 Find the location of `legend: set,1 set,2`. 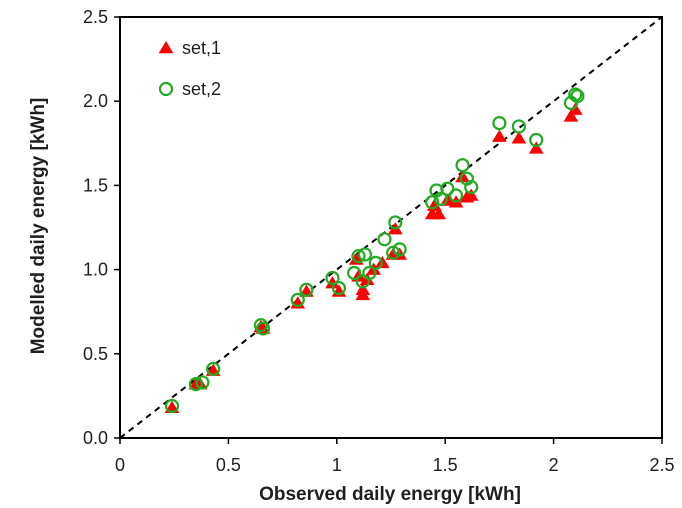

legend: set,1 set,2 is located at coordinates (189, 68).